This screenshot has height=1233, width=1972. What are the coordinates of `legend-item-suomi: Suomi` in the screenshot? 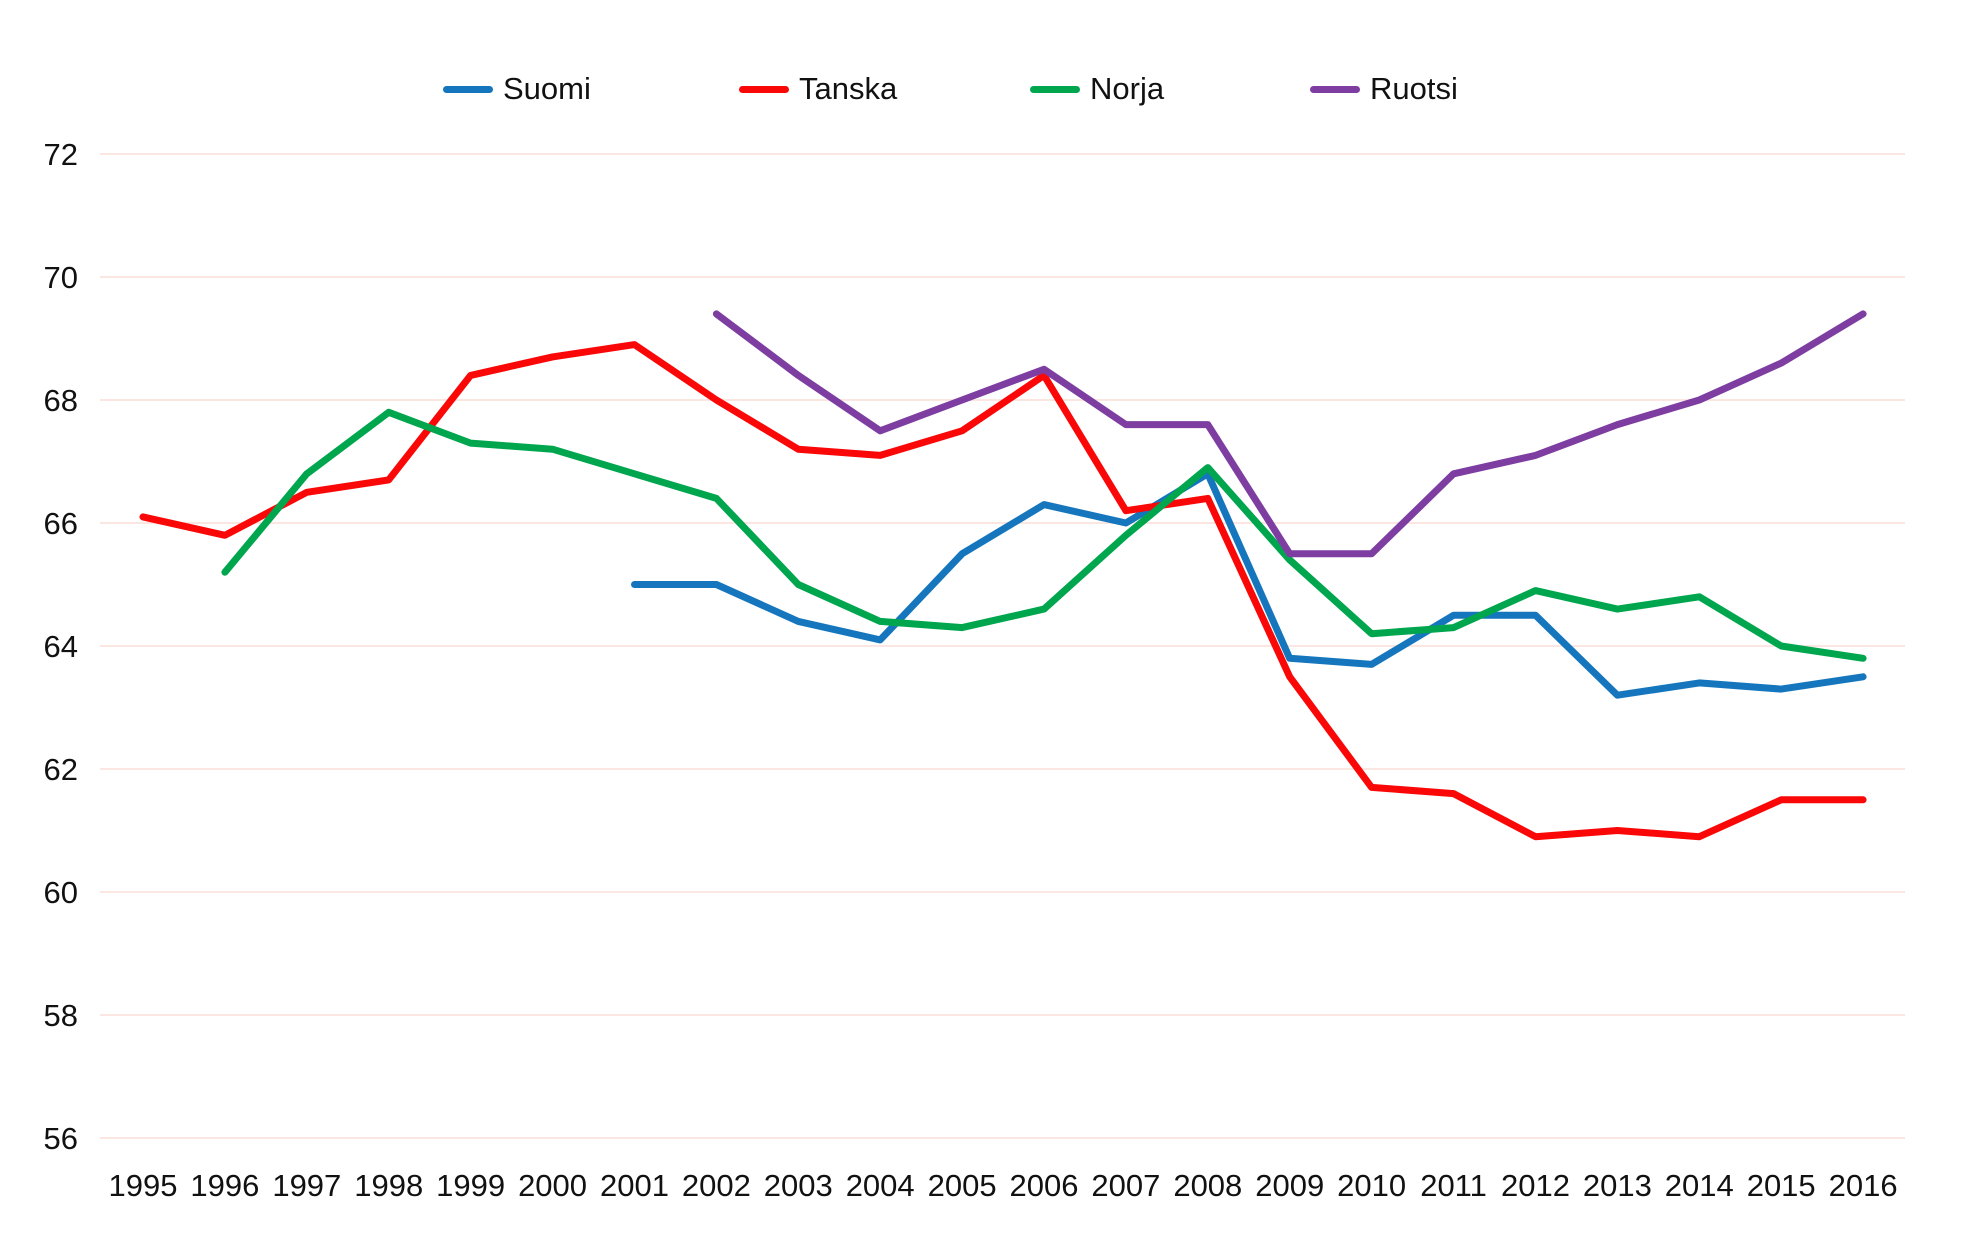 It's located at (517, 89).